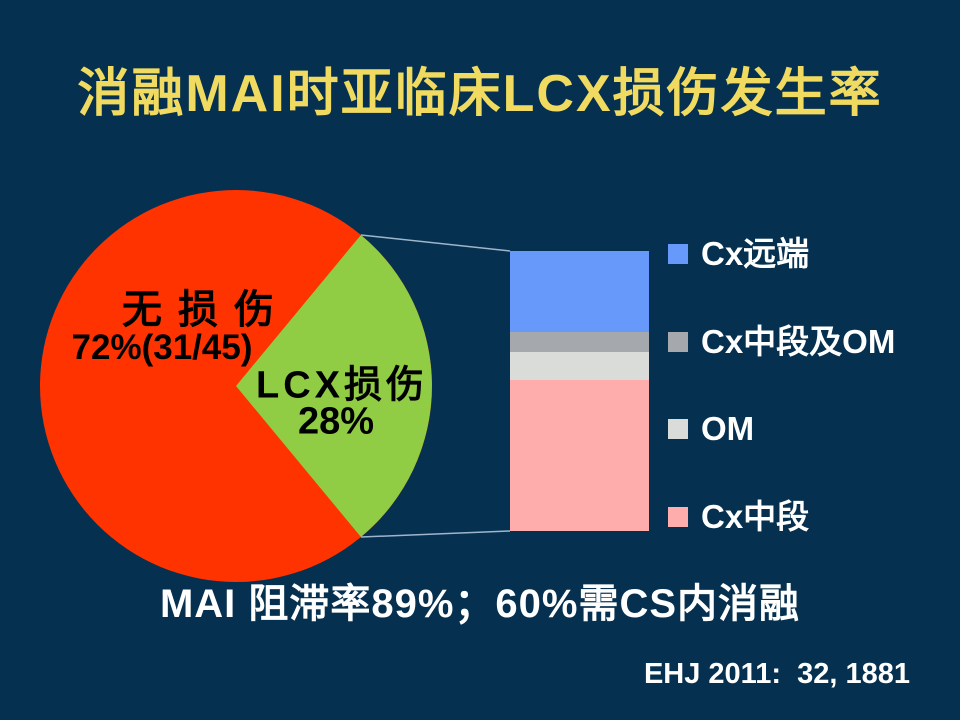 The image size is (960, 720). What do you see at coordinates (480, 604) in the screenshot?
I see `footnote-text: MAI 阻滞率89%；60%需CS内消融` at bounding box center [480, 604].